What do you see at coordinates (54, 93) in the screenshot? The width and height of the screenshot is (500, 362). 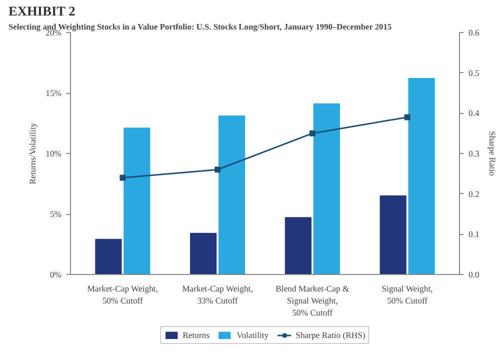 I see `y-tick-label: 15%` at bounding box center [54, 93].